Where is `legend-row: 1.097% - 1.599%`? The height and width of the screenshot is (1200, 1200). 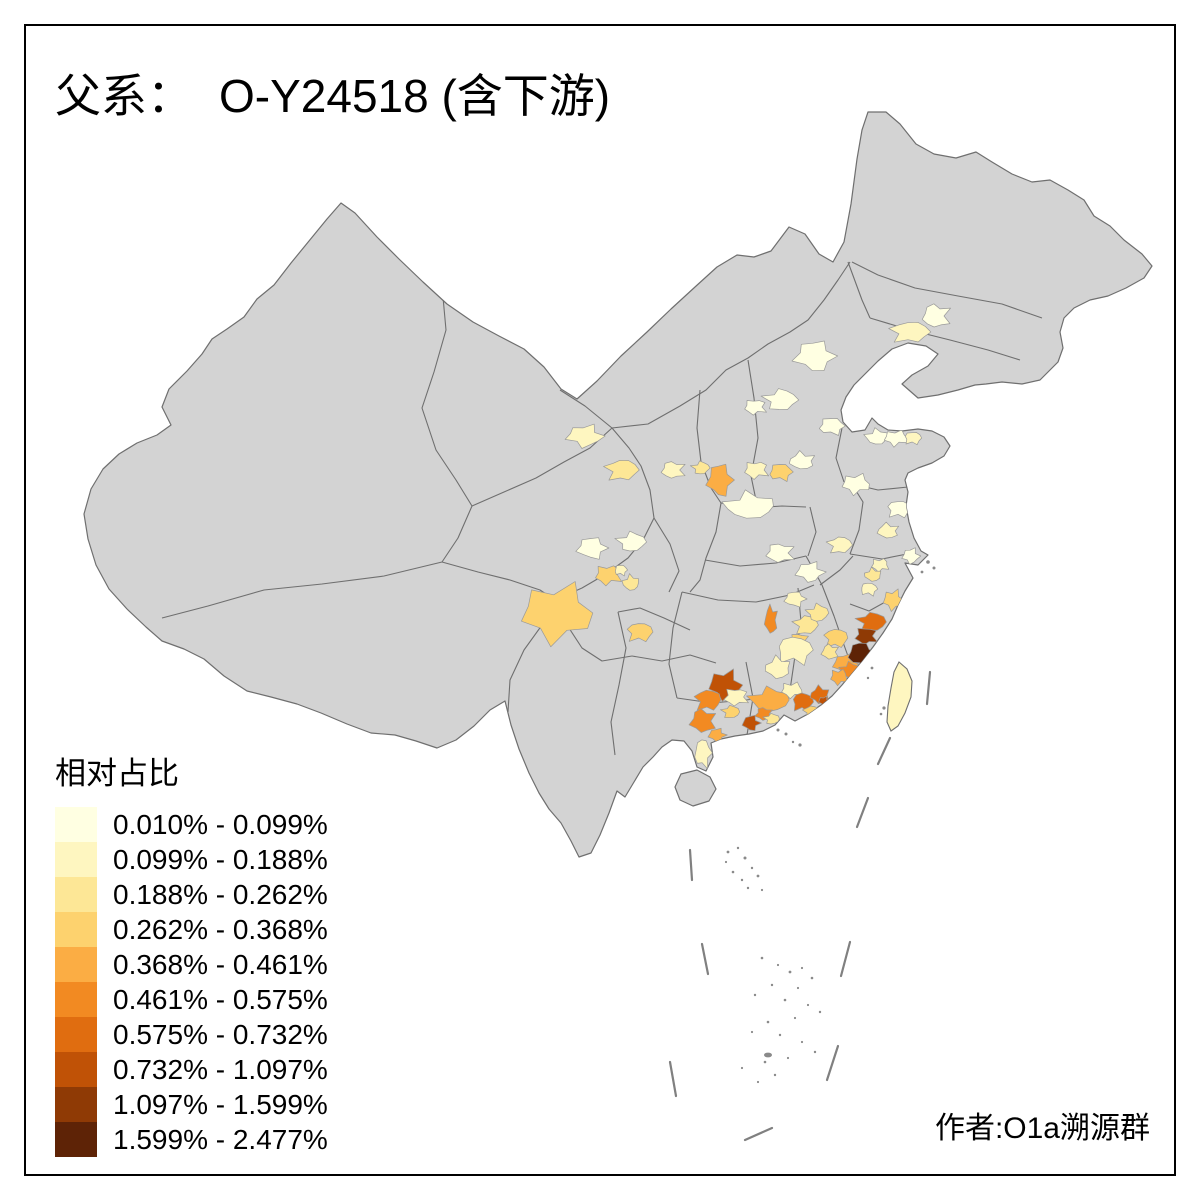 legend-row: 1.097% - 1.599% is located at coordinates (191, 1104).